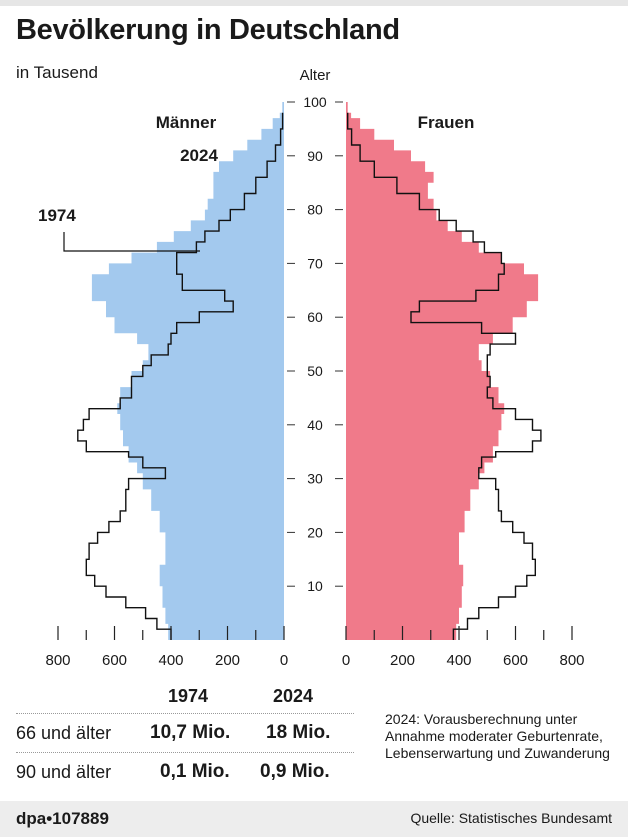 This screenshot has height=837, width=628. Describe the element at coordinates (227, 660) in the screenshot. I see `x-tick-label-men: 200` at that location.